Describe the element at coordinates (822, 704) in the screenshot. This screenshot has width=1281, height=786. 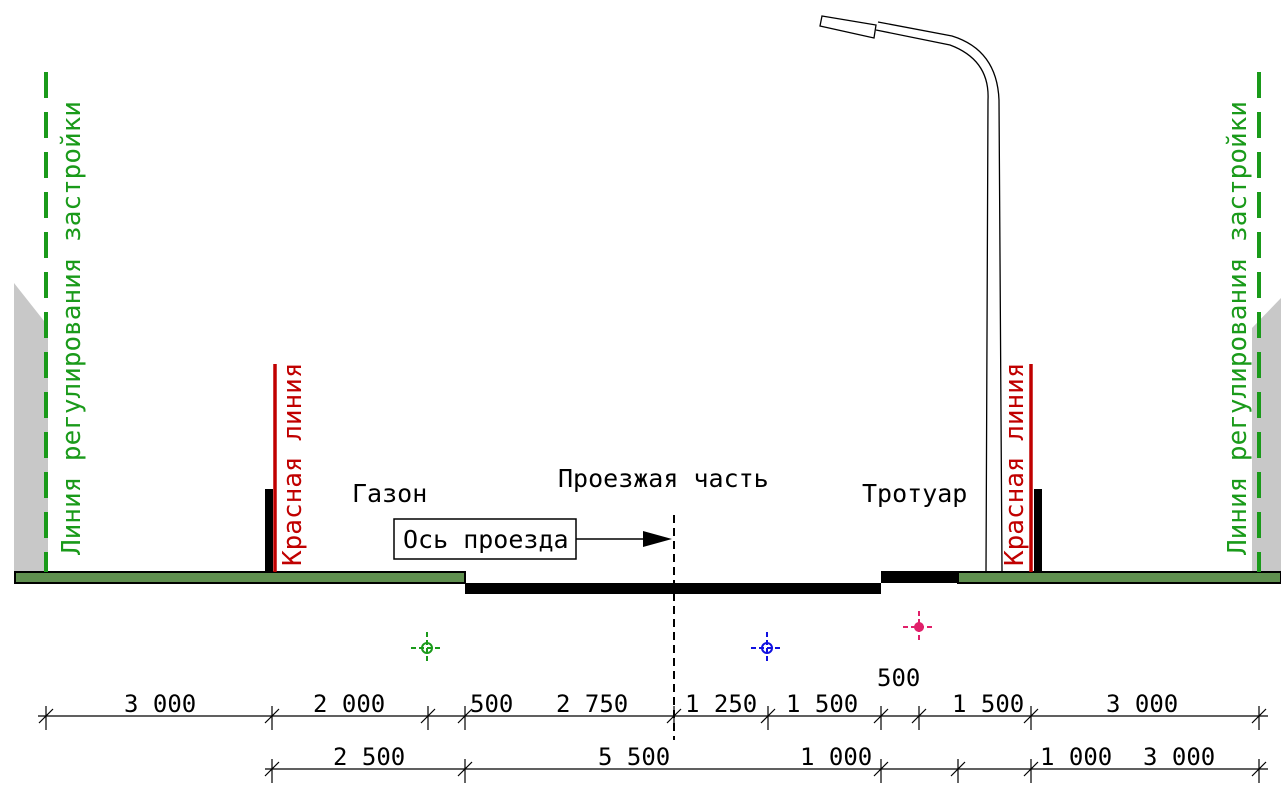
I see `dim-r1-6: 1 500` at that location.